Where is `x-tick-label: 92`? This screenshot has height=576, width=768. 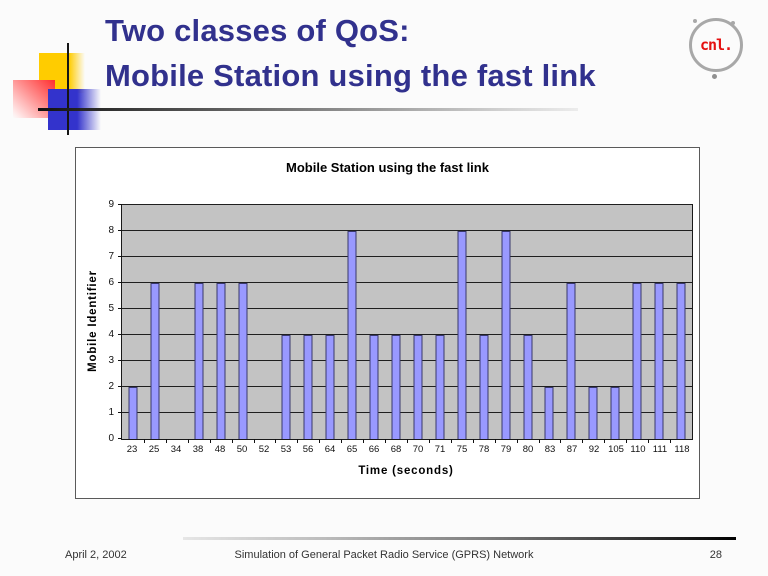
x-tick-label: 92 is located at coordinates (594, 449).